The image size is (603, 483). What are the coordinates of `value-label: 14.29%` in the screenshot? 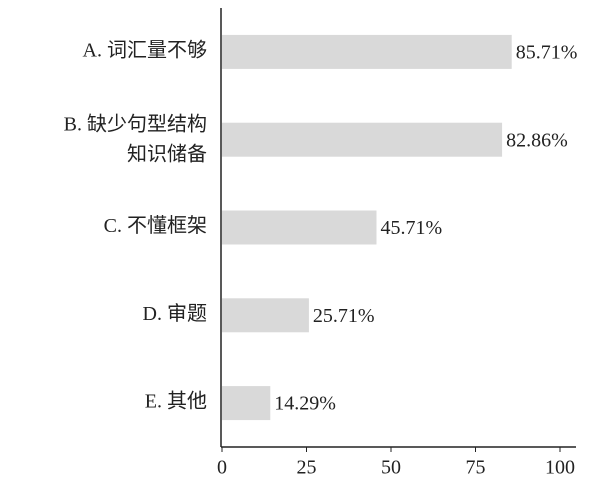 It's located at (305, 404).